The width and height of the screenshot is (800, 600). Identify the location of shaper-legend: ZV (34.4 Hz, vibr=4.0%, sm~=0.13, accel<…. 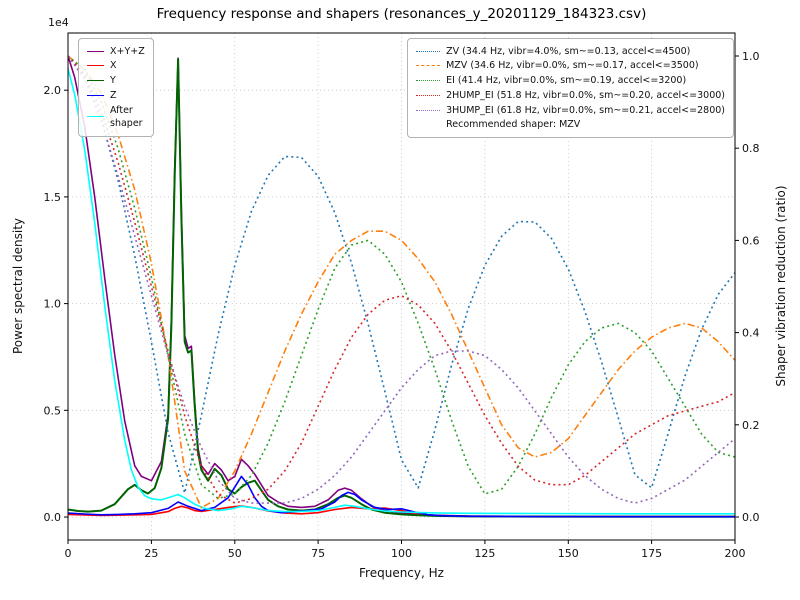
(570, 88).